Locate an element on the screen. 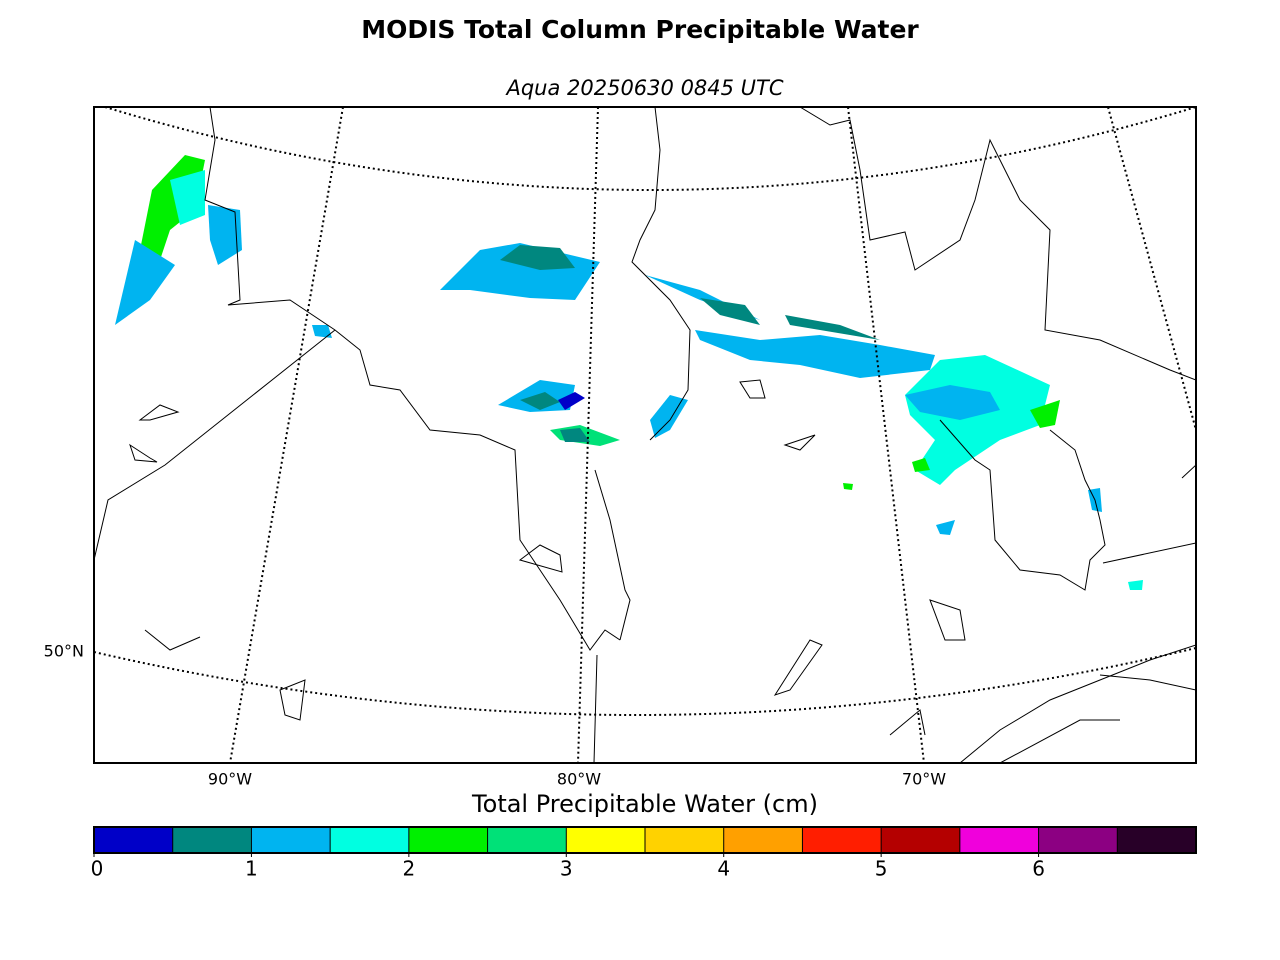 The width and height of the screenshot is (1280, 960). colorbar-tick-label: 2 is located at coordinates (408, 869).